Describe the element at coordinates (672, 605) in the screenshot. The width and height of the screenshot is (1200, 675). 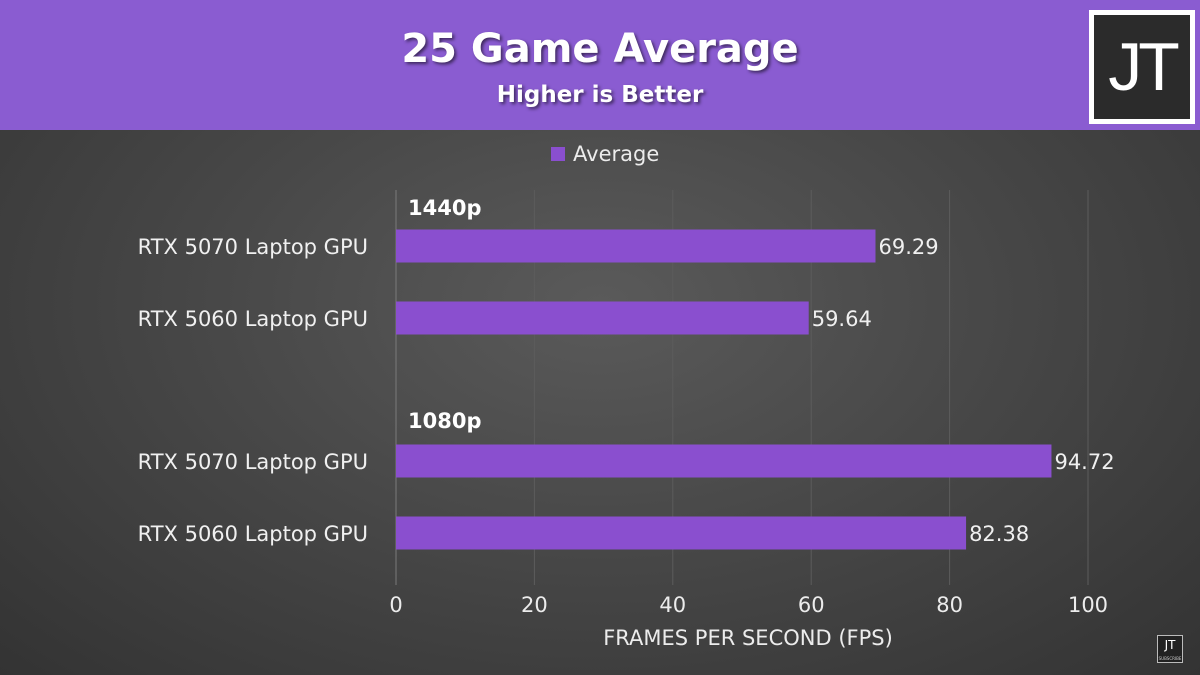
I see `x-tick-label-40: 40` at that location.